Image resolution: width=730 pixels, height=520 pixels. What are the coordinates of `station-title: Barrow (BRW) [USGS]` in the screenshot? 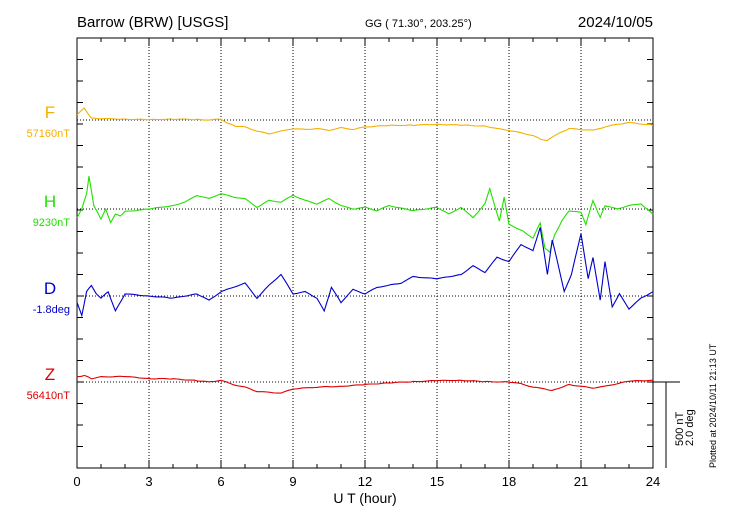 It's located at (152, 22).